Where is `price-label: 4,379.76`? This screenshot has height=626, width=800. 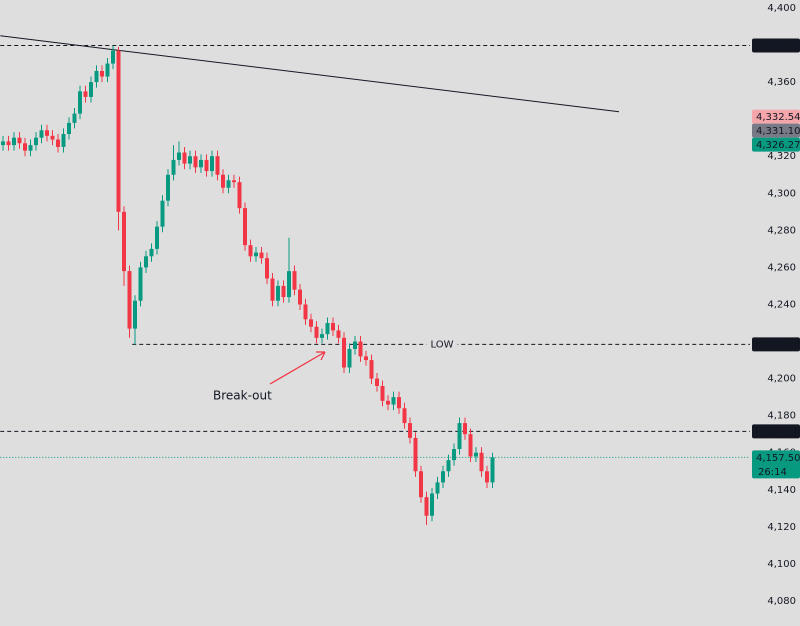 price-label: 4,379.76 is located at coordinates (778, 46).